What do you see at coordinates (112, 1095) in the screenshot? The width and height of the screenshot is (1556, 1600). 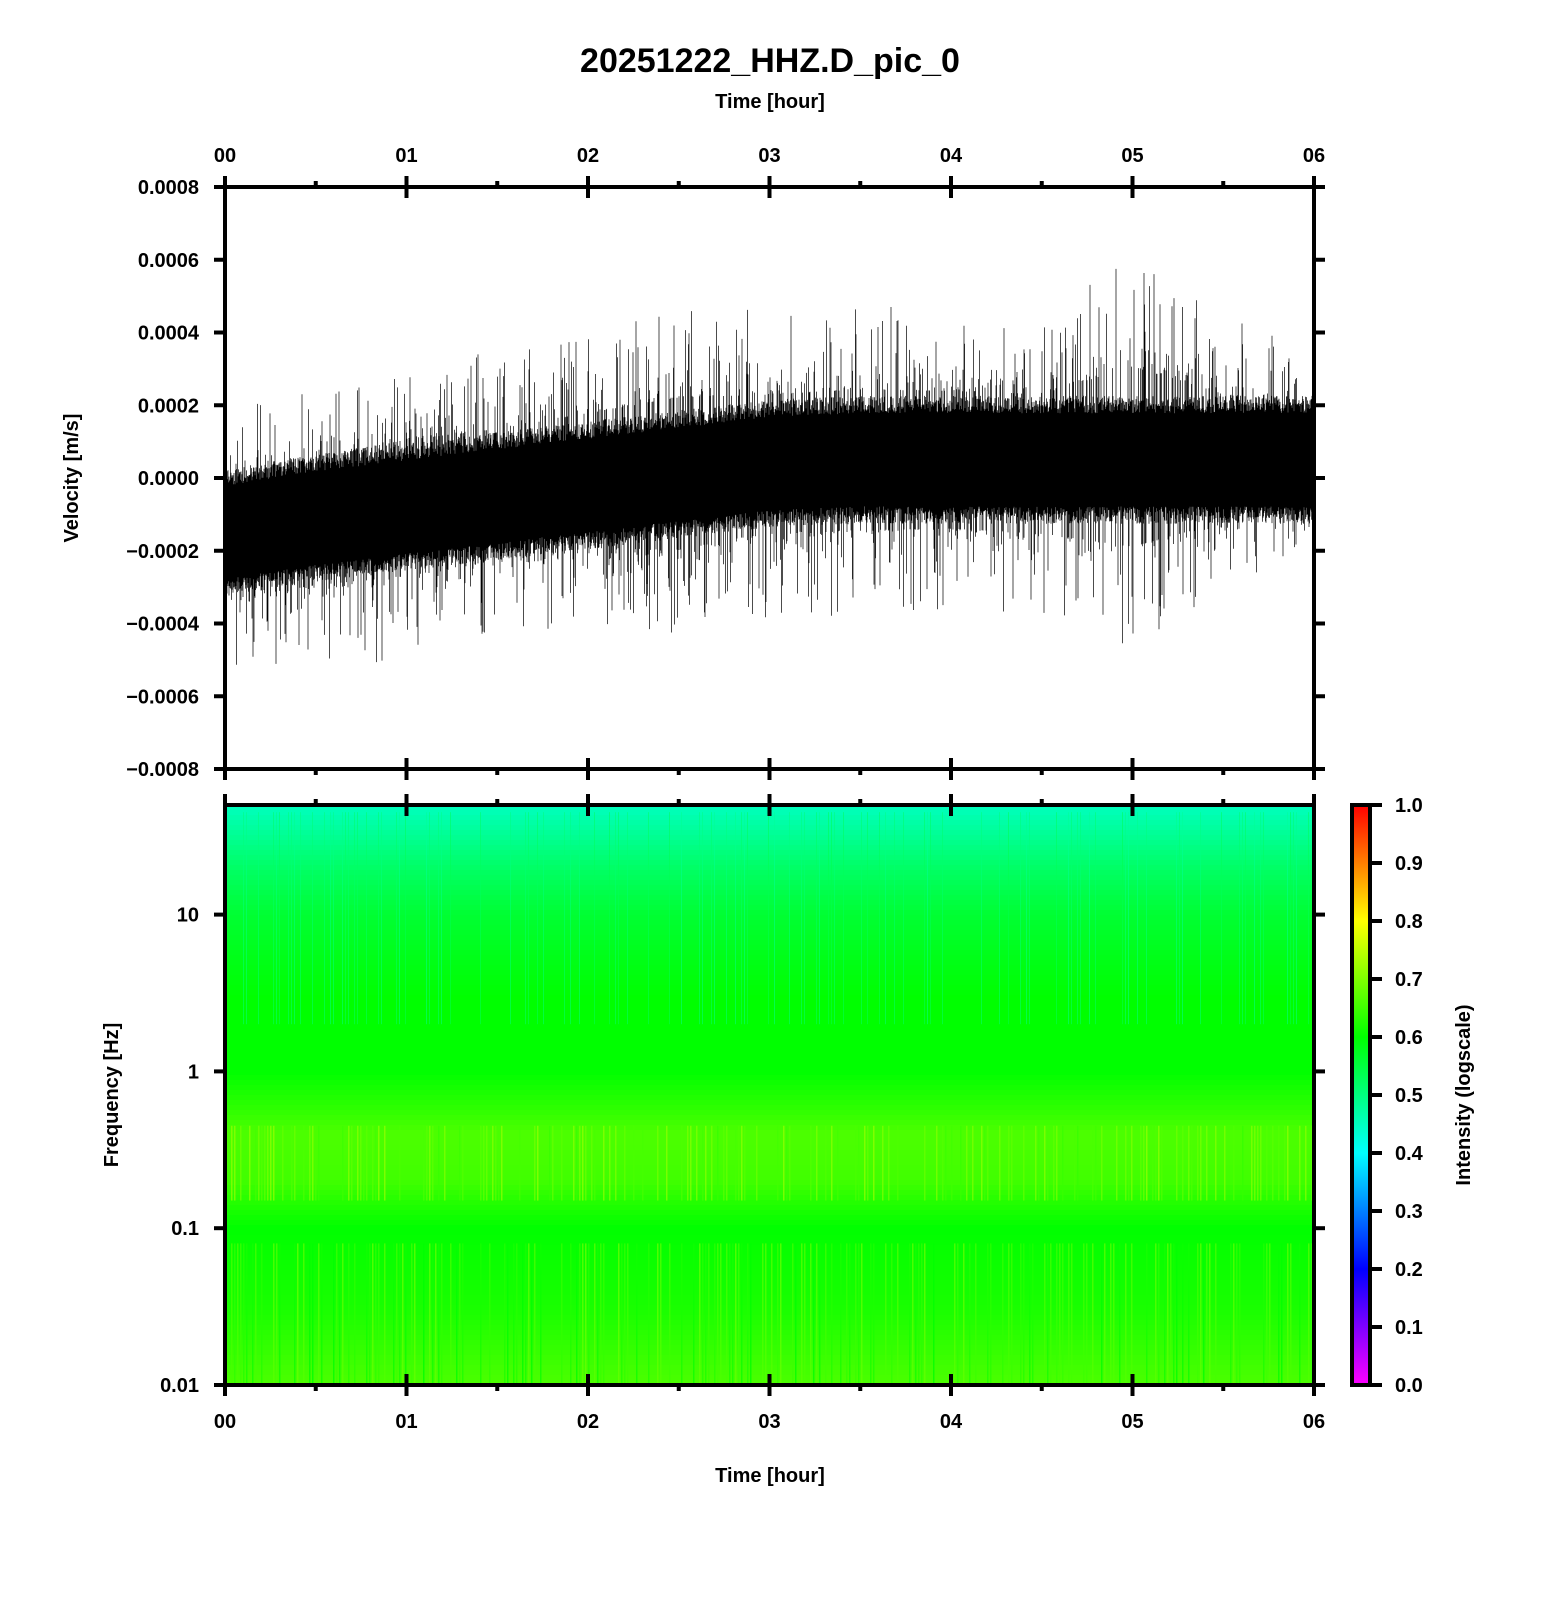 I see `frequency-axis-label: Frequency [Hz]` at bounding box center [112, 1095].